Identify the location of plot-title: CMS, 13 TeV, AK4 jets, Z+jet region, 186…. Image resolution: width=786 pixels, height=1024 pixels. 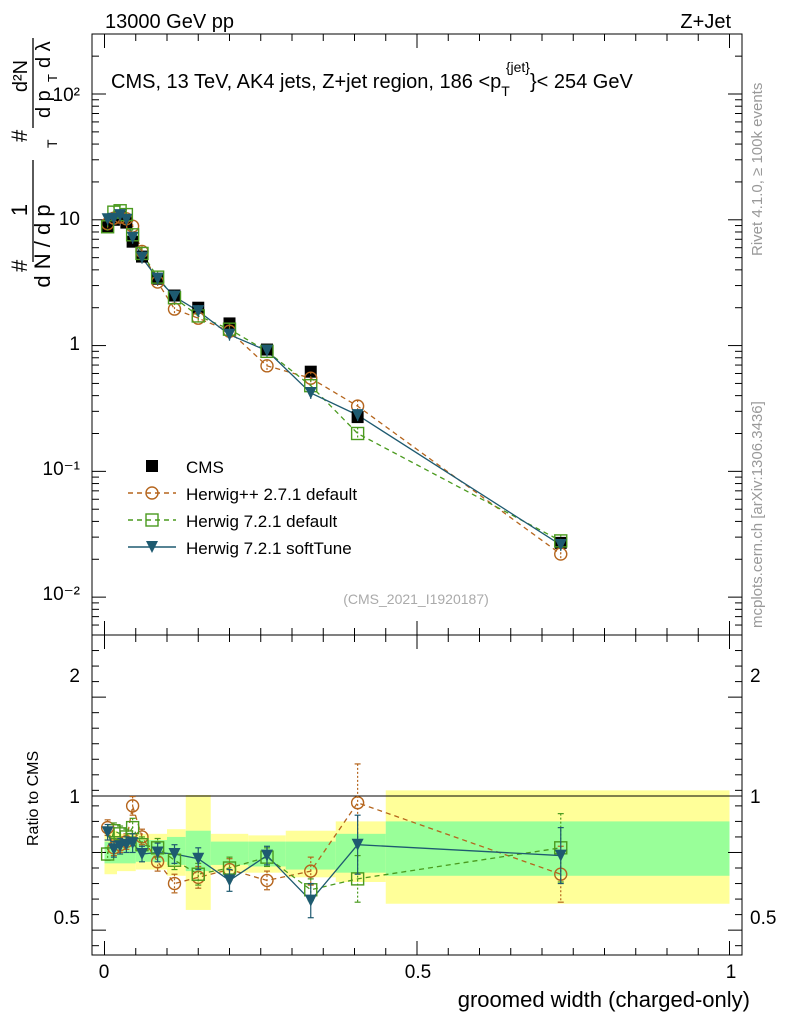
(372, 79).